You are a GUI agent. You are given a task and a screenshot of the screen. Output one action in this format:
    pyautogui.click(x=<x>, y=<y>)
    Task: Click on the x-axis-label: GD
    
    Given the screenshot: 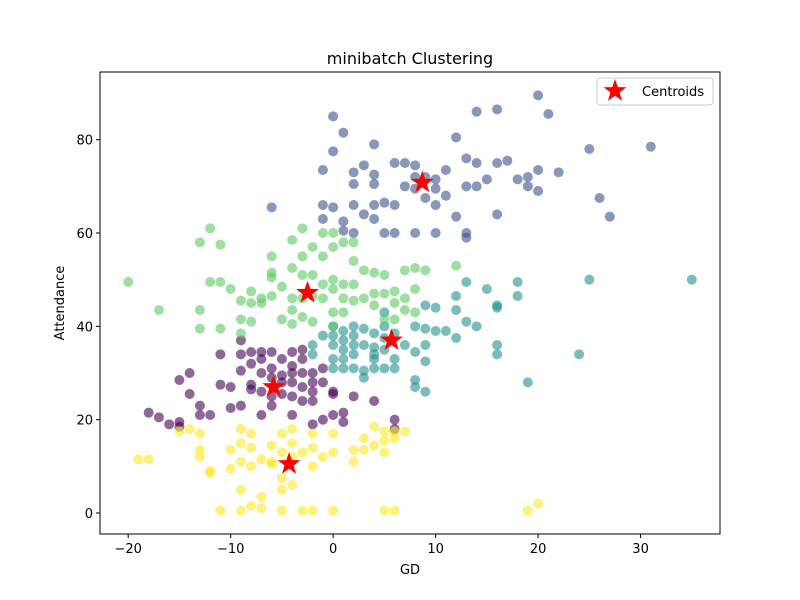 What is the action you would take?
    pyautogui.click(x=410, y=570)
    